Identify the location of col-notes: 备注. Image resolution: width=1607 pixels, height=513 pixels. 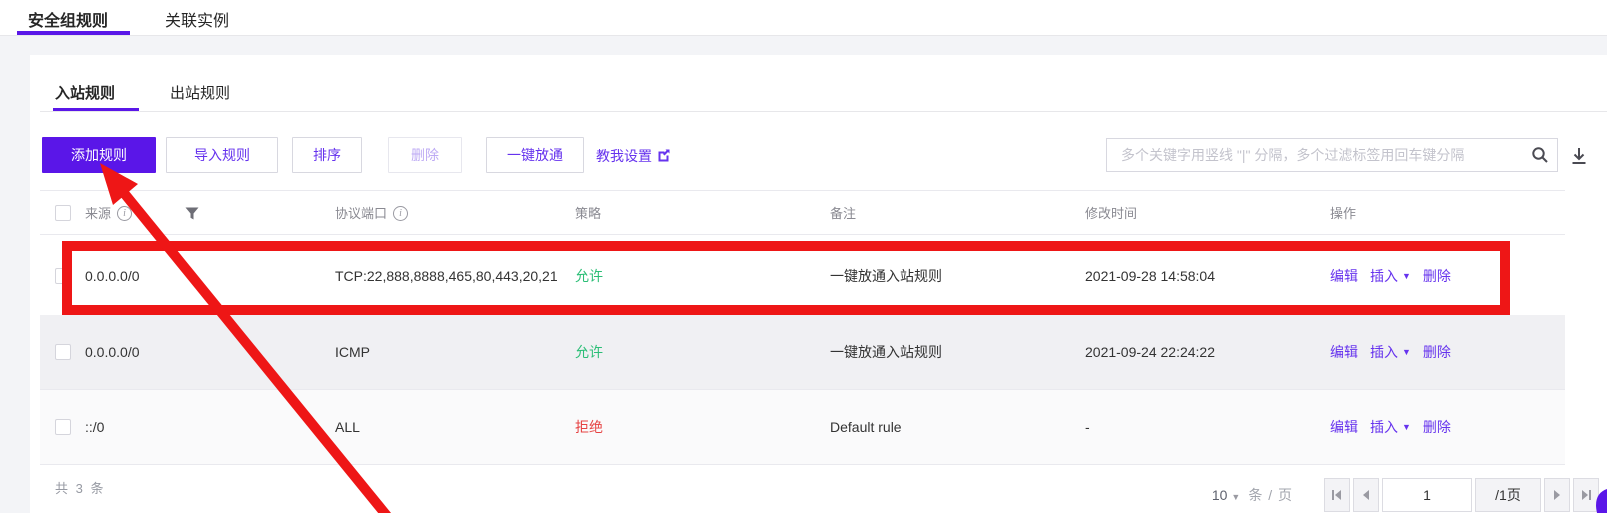
(843, 213).